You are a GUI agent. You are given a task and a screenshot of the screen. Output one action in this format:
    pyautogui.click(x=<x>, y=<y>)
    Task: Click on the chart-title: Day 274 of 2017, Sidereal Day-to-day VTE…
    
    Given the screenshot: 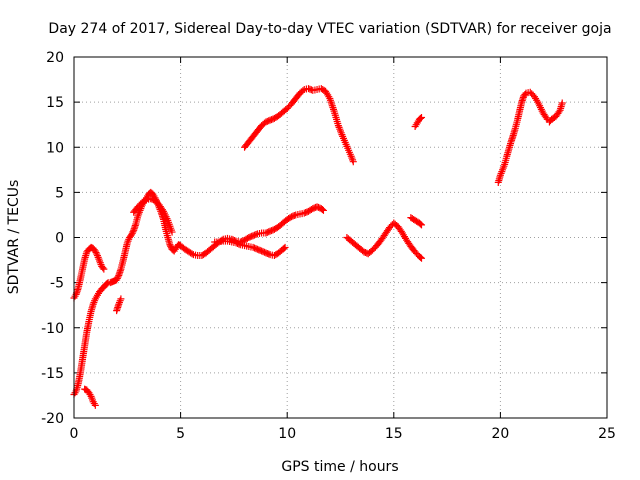 What is the action you would take?
    pyautogui.click(x=329, y=29)
    